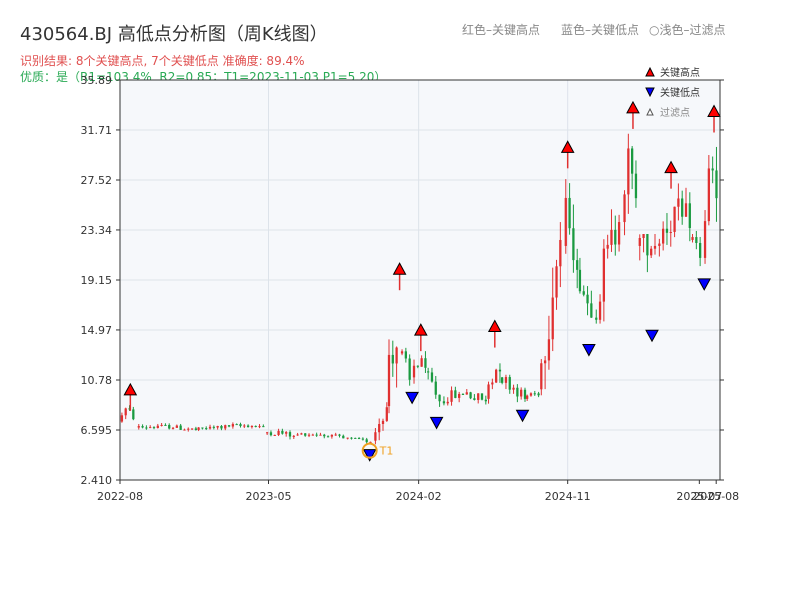 The width and height of the screenshot is (800, 600). What do you see at coordinates (680, 72) in the screenshot?
I see `legend-high-label: 关键高点` at bounding box center [680, 72].